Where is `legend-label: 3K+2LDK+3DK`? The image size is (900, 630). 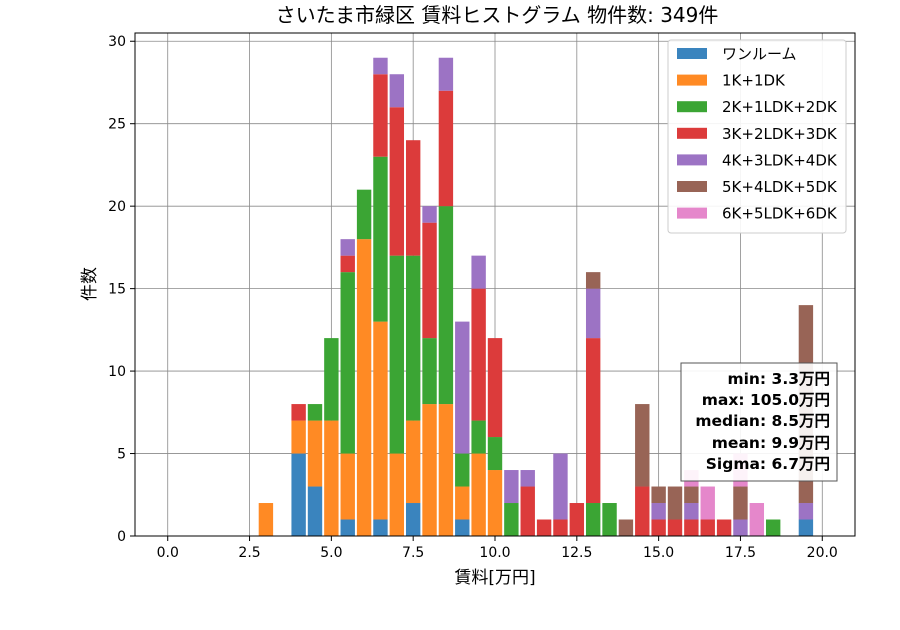
legend-label: 3K+2LDK+3DK is located at coordinates (780, 134).